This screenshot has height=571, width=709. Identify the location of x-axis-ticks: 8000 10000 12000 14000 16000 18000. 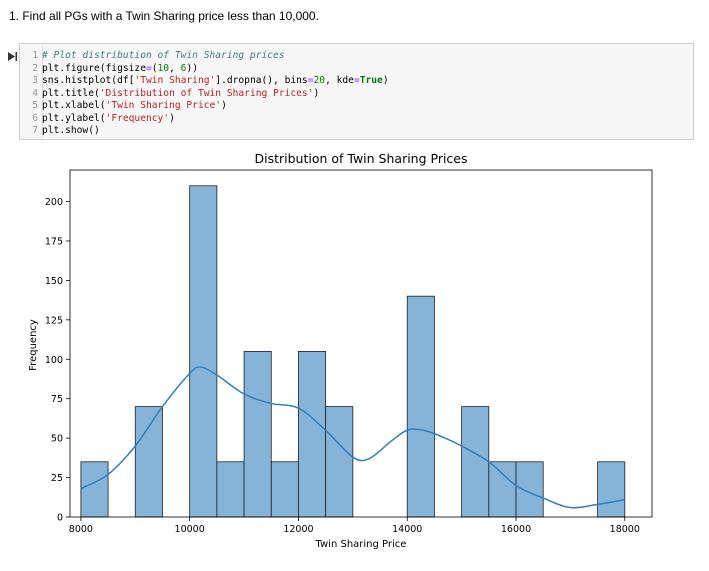
(354, 526).